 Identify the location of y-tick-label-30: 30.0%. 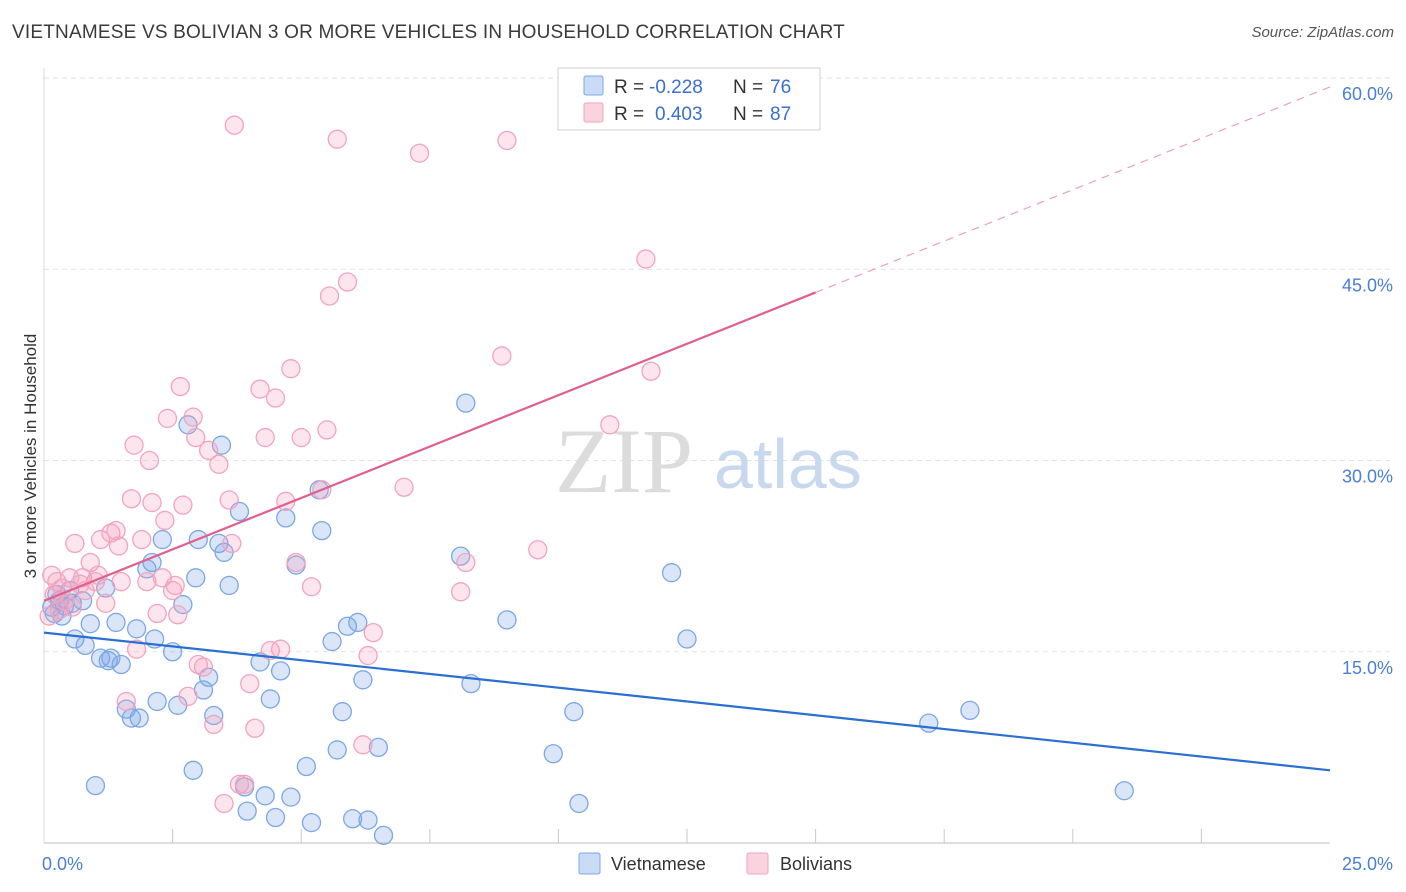
(1367, 477).